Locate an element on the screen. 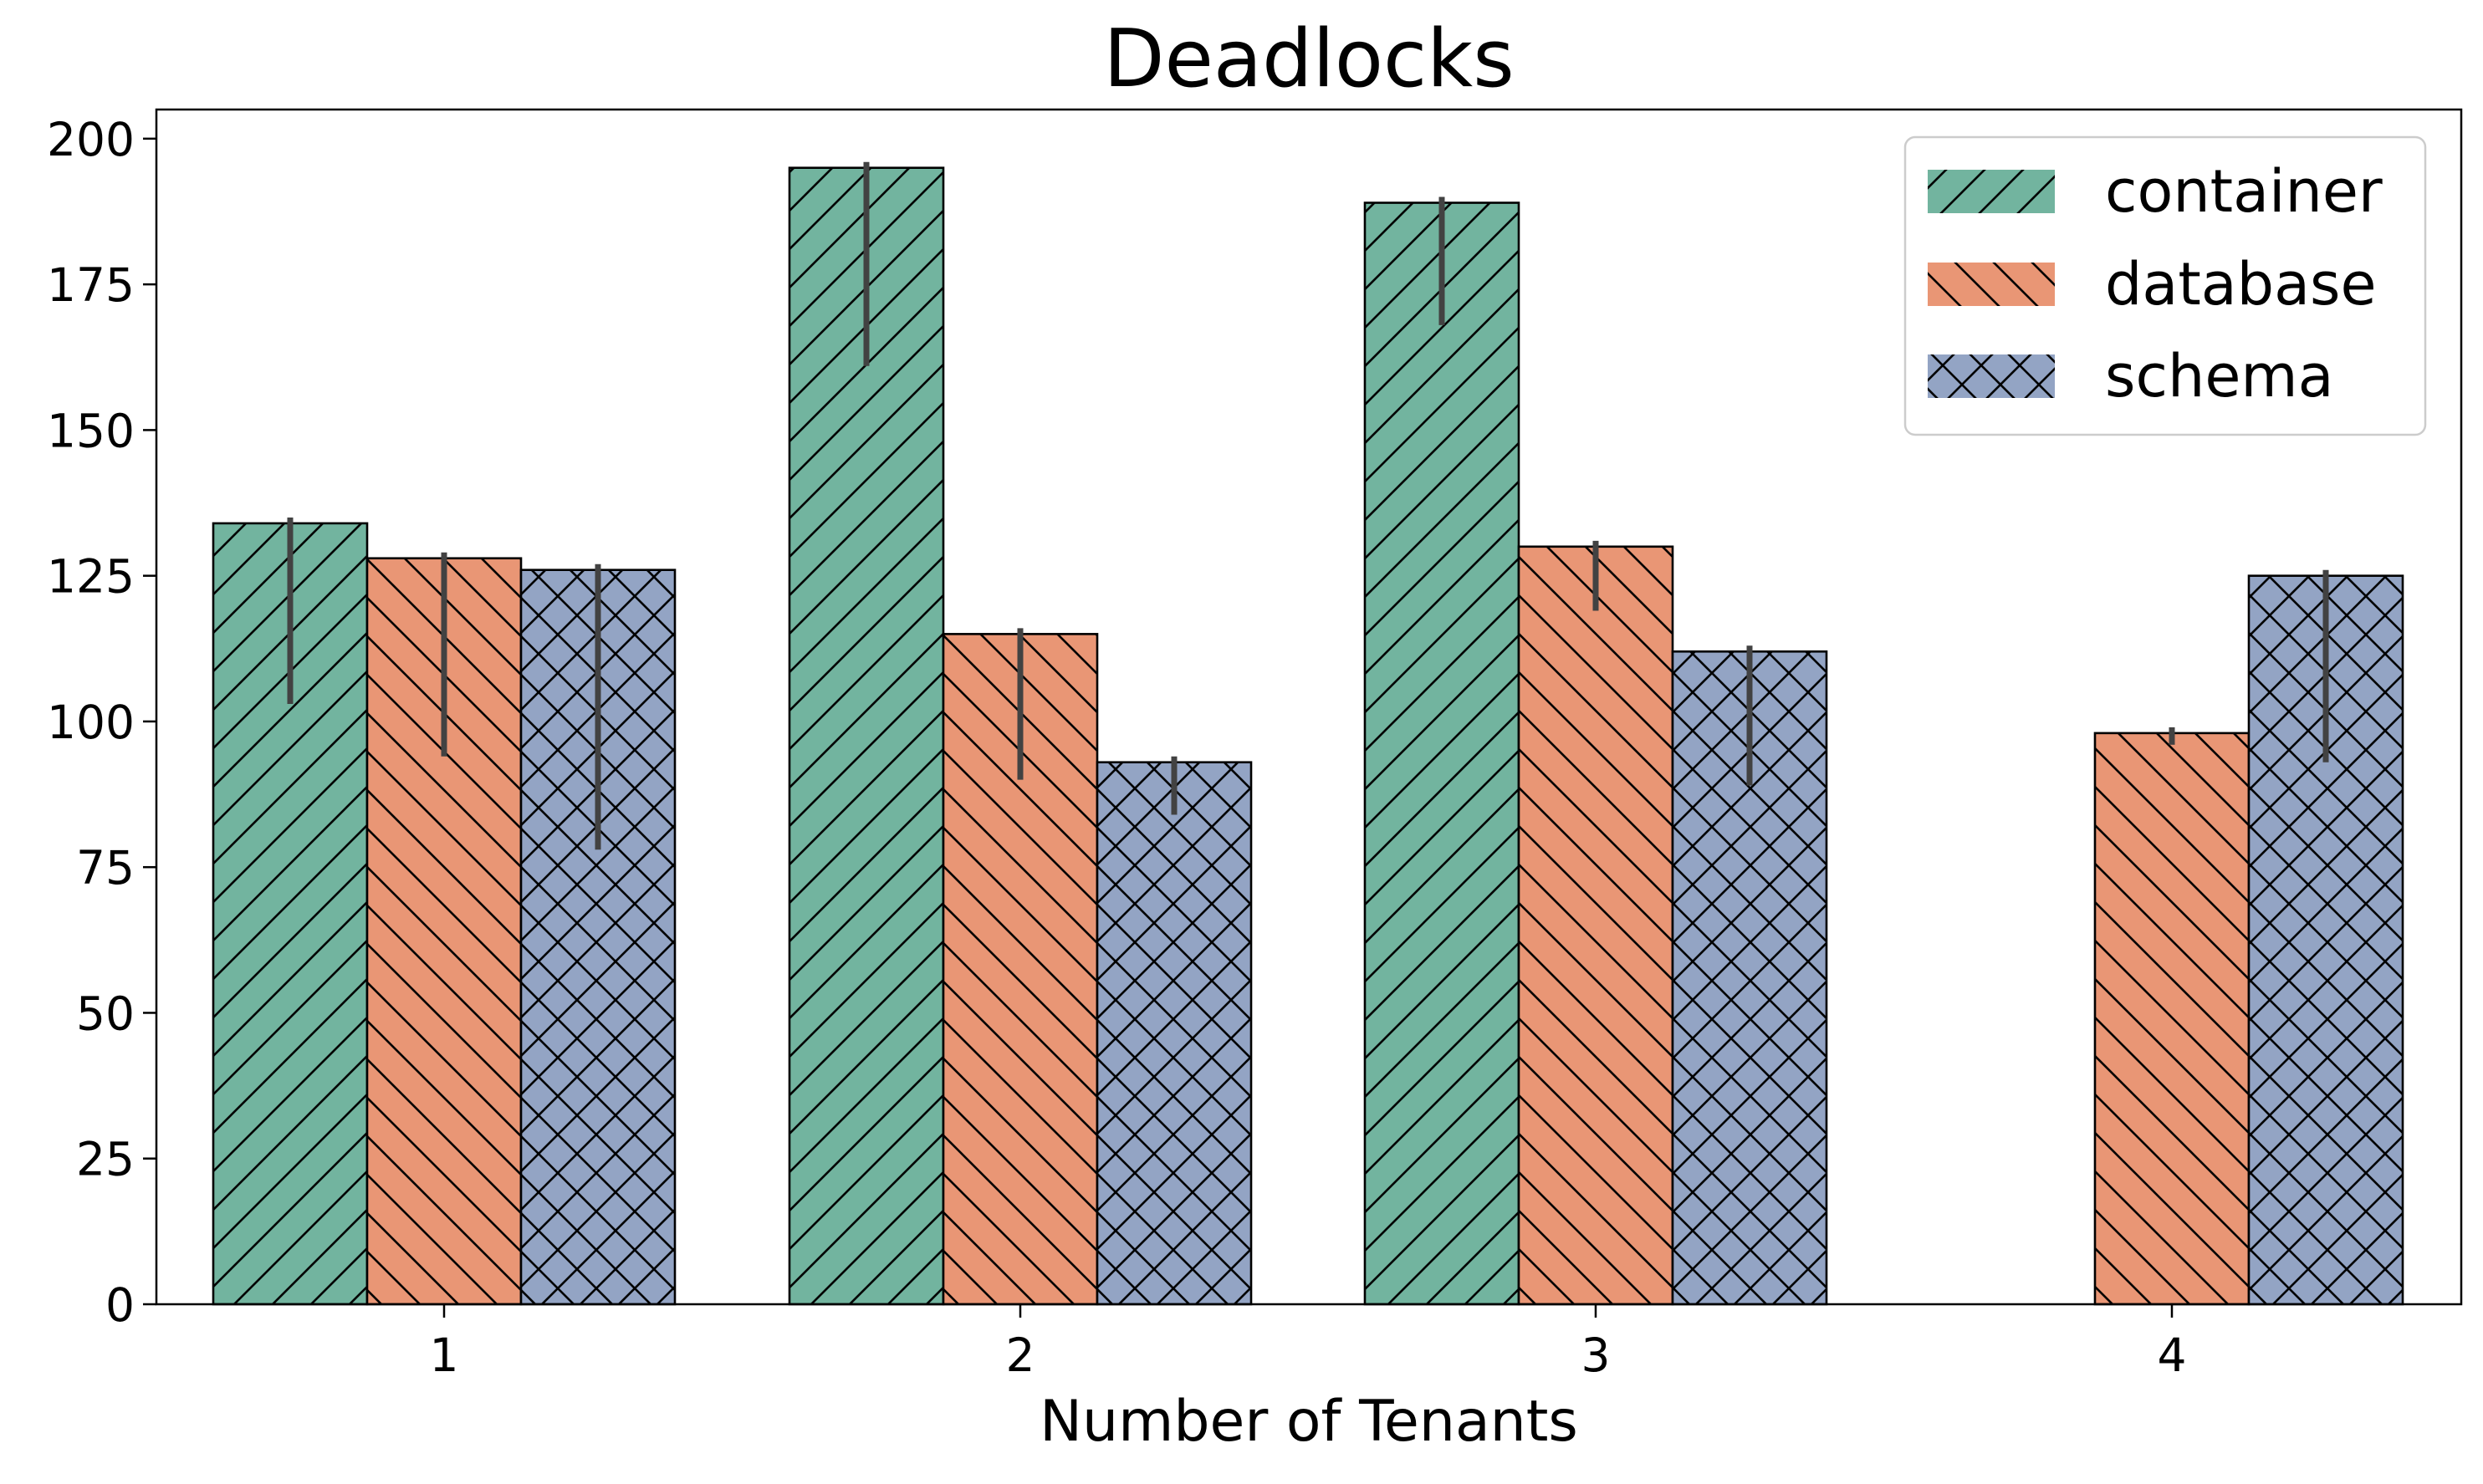 The height and width of the screenshot is (1484, 2483). y-tick-label: 50 is located at coordinates (105, 1013).